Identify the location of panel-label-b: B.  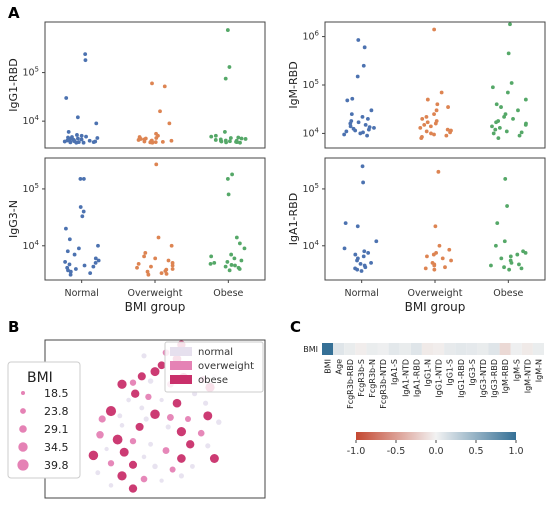
(13, 327).